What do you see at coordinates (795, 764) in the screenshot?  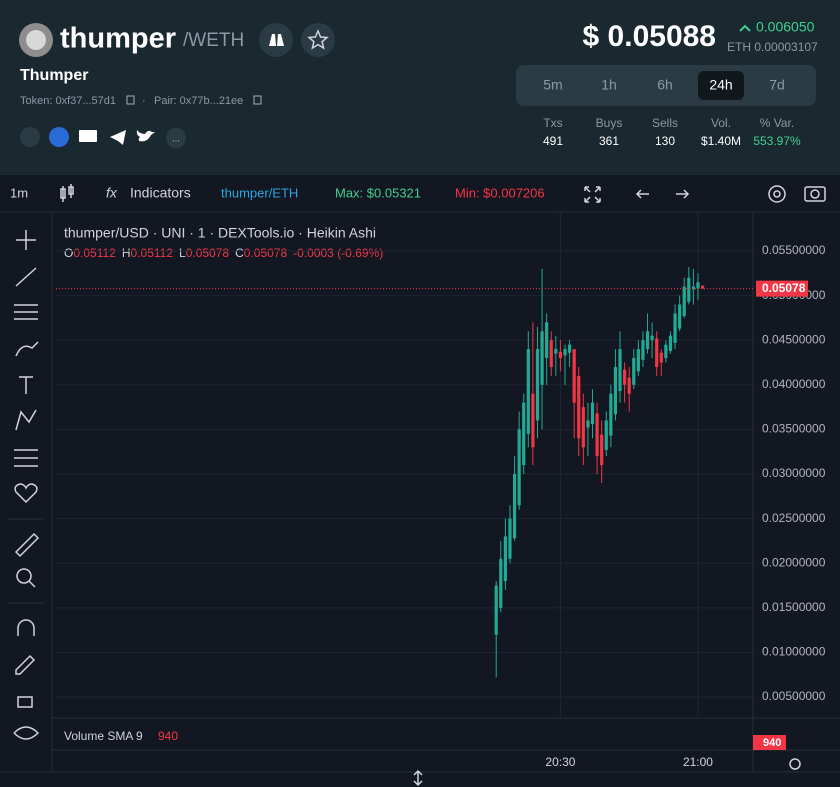 I see `axis-settings` at bounding box center [795, 764].